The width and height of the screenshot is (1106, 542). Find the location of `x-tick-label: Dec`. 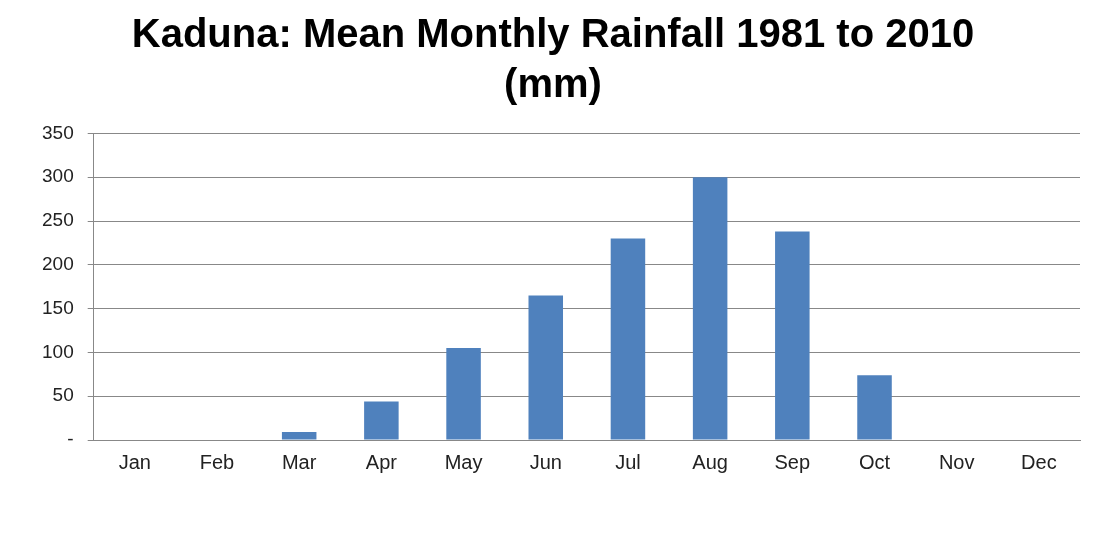

x-tick-label: Dec is located at coordinates (1039, 461).